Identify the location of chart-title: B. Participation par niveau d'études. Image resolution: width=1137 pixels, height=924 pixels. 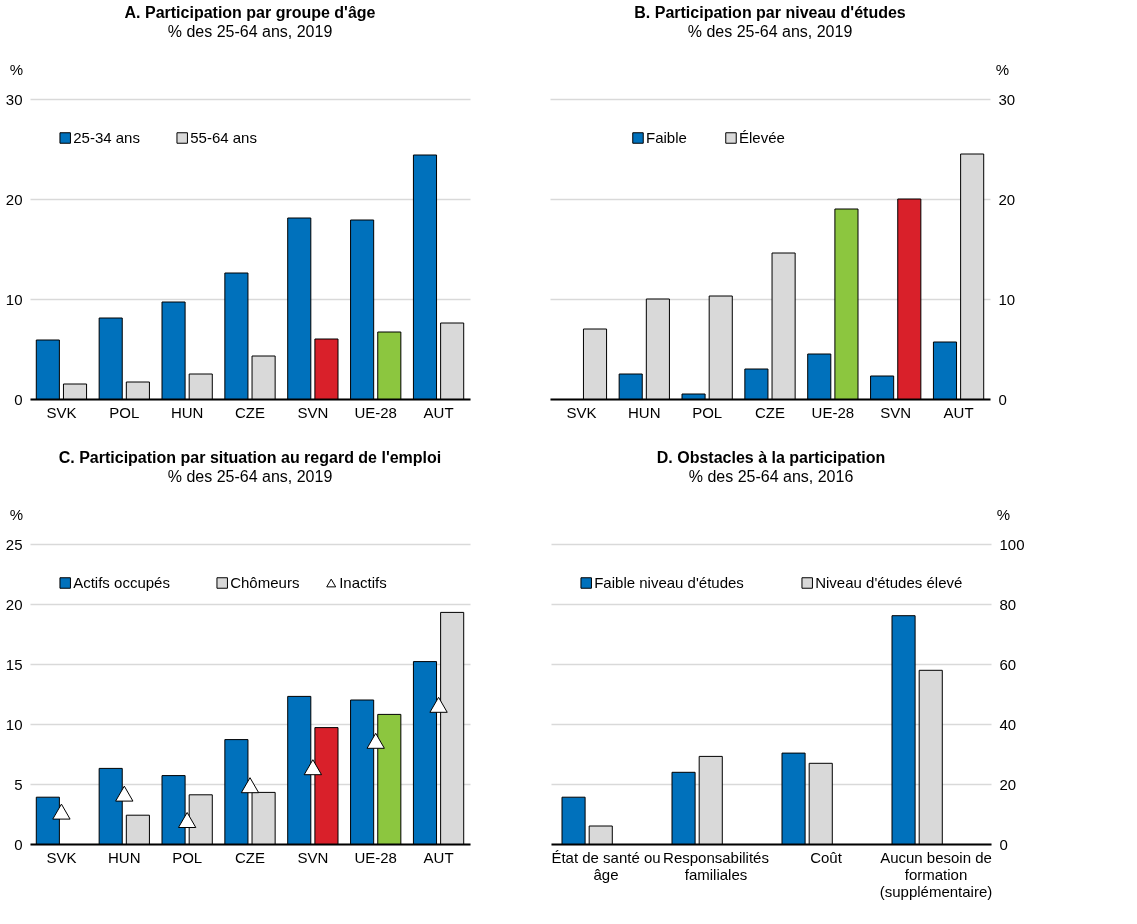
(770, 12).